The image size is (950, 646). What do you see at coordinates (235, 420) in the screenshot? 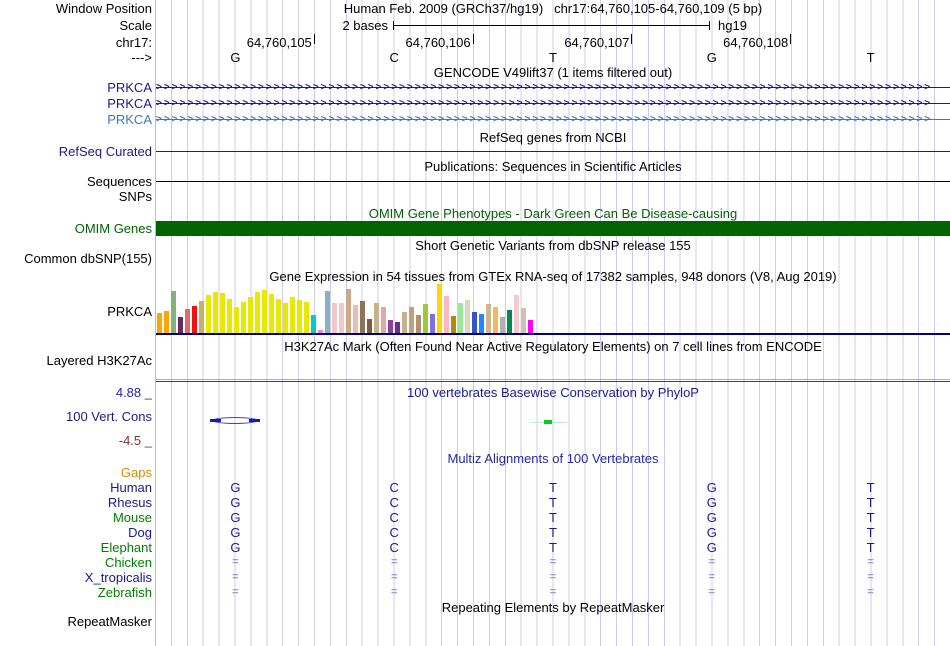
I see `conservation-wiggle-peak` at bounding box center [235, 420].